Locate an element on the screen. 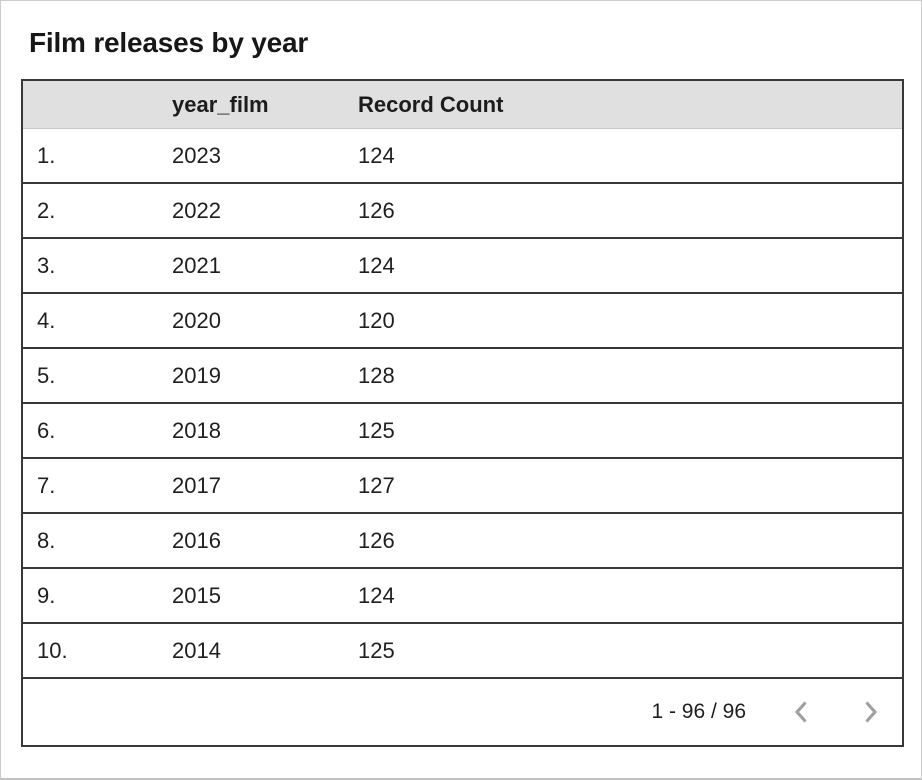 This screenshot has width=922, height=780. table-row: 5. 2019 128 is located at coordinates (462, 376).